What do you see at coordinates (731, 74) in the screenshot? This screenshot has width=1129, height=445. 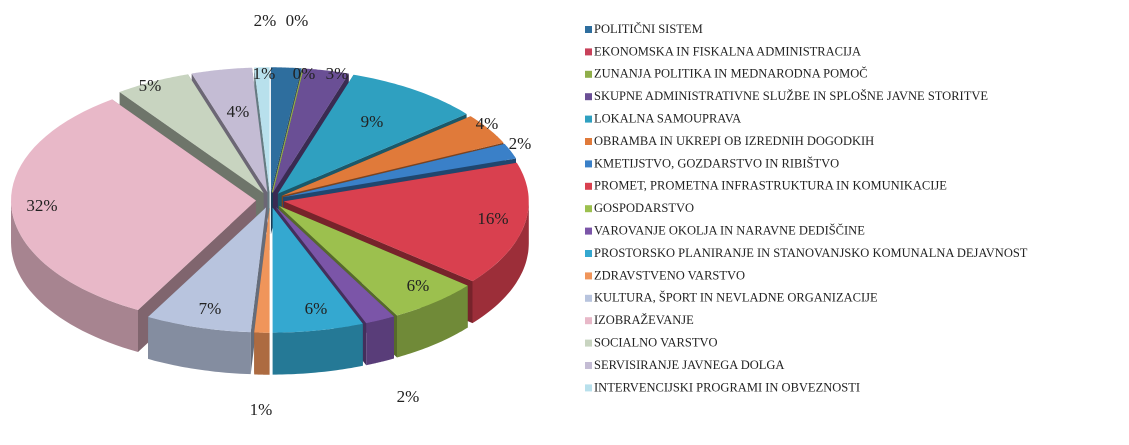 I see `legend-label: ZUNANJA POLITIKA IN MEDNARODNA POMOČ` at bounding box center [731, 74].